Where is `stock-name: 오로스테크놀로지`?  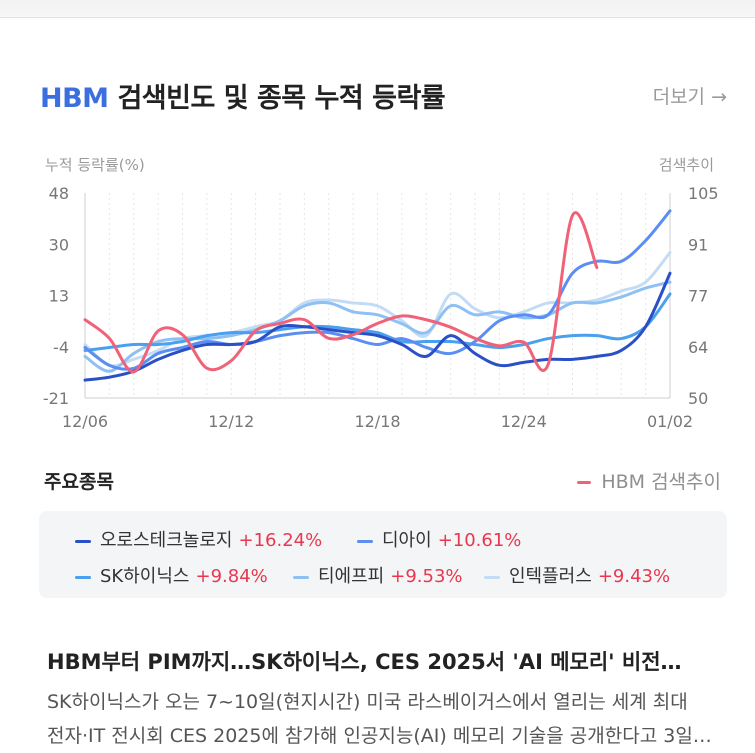 stock-name: 오로스테크놀로지 is located at coordinates (166, 540).